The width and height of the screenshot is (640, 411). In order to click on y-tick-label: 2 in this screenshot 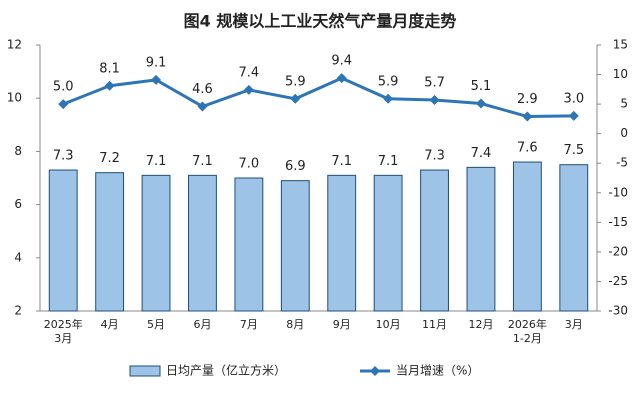, I will do `click(18, 311)`.